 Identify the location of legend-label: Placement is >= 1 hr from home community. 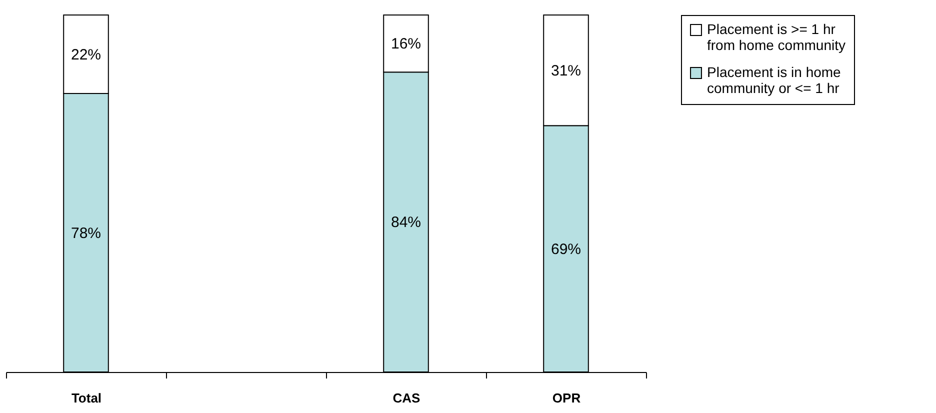
(776, 37).